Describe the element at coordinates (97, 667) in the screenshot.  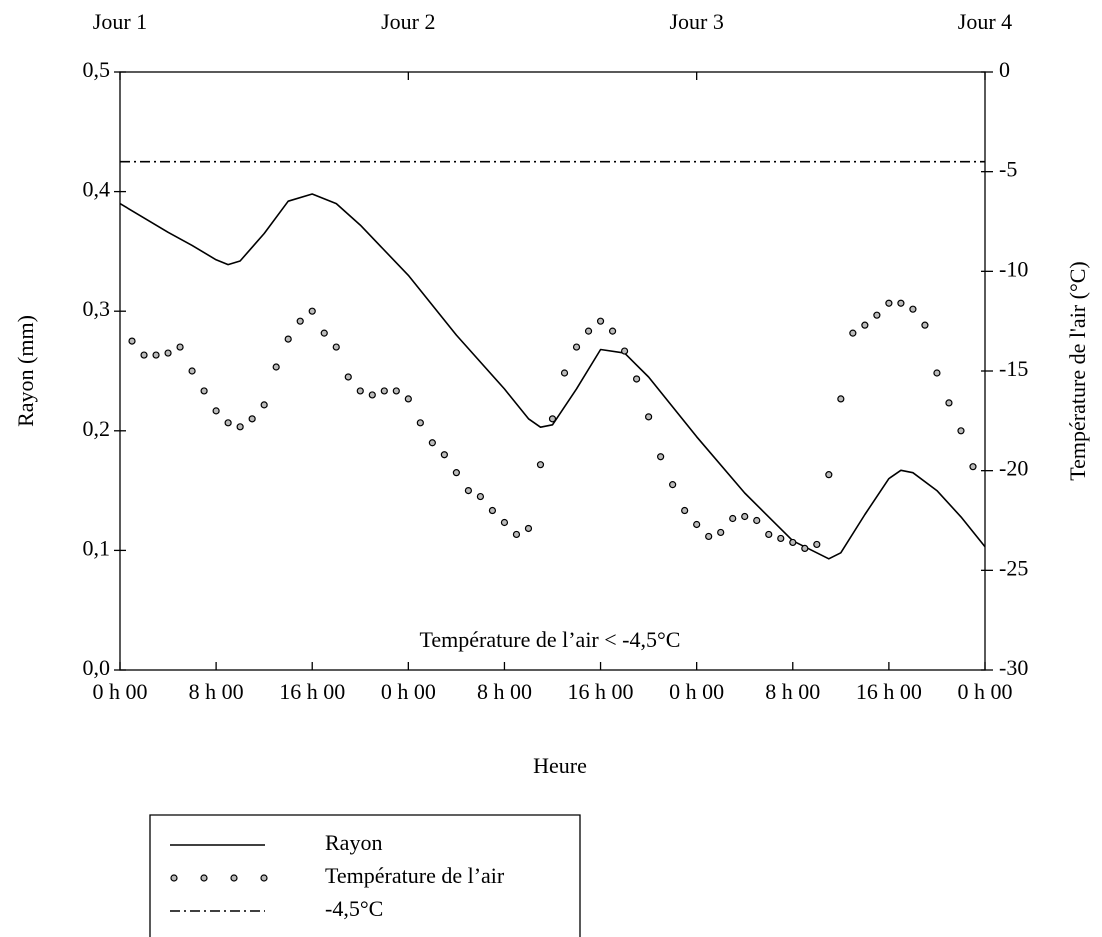
I see `y-tick-label: 0,0` at that location.